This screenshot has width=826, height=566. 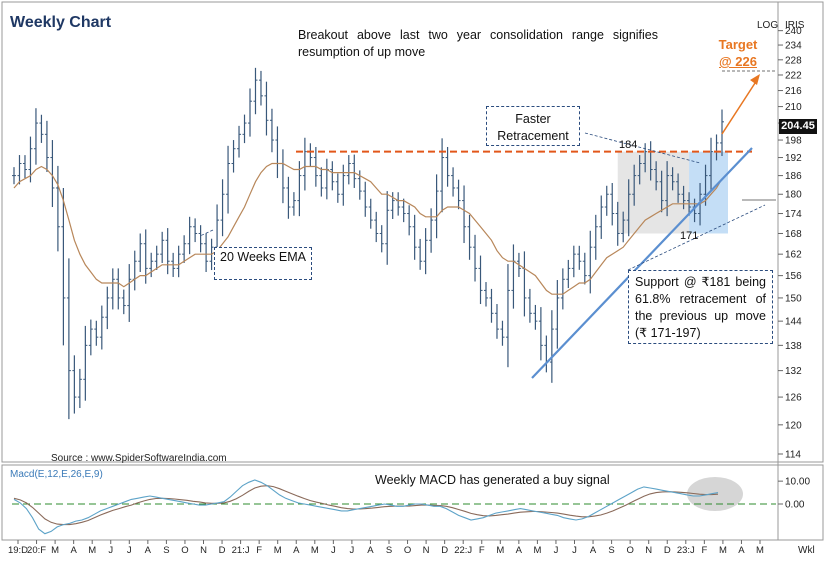 I want to click on y-tick-label: 114, so click(x=793, y=455).